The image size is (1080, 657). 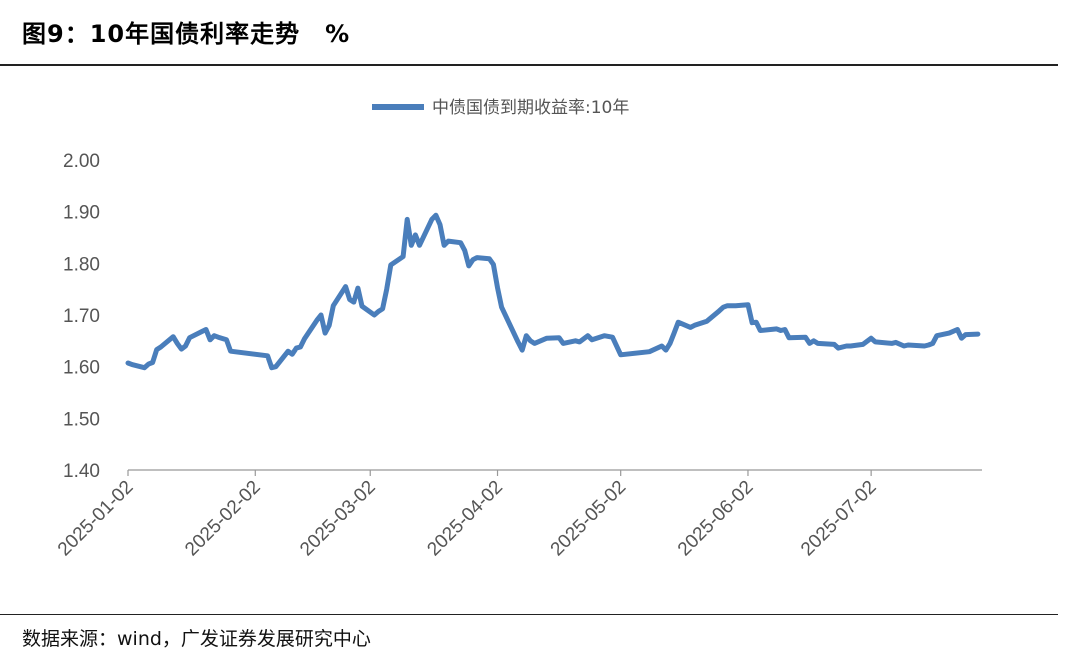 What do you see at coordinates (530, 108) in the screenshot?
I see `legend-label: 中债国债到期收益率:10年` at bounding box center [530, 108].